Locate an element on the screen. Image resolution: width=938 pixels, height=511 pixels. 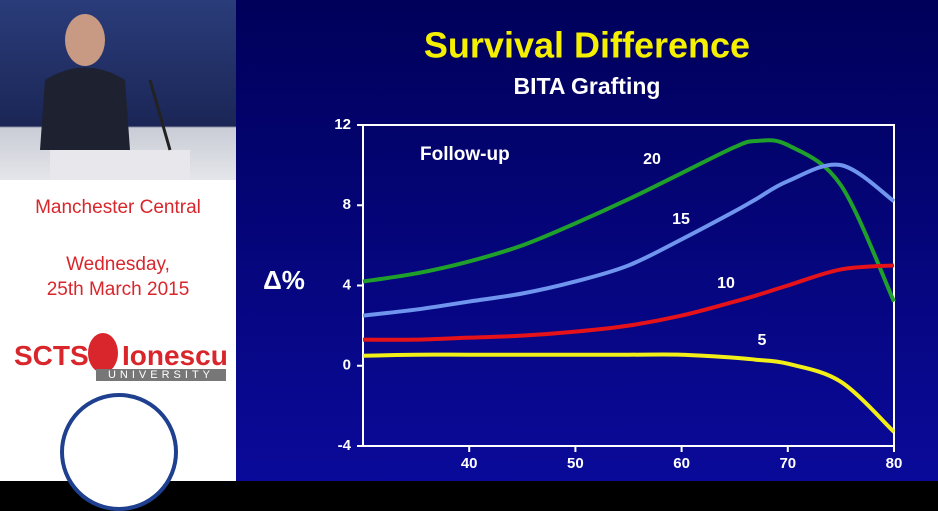
brand-left: SCTS is located at coordinates (51, 355).